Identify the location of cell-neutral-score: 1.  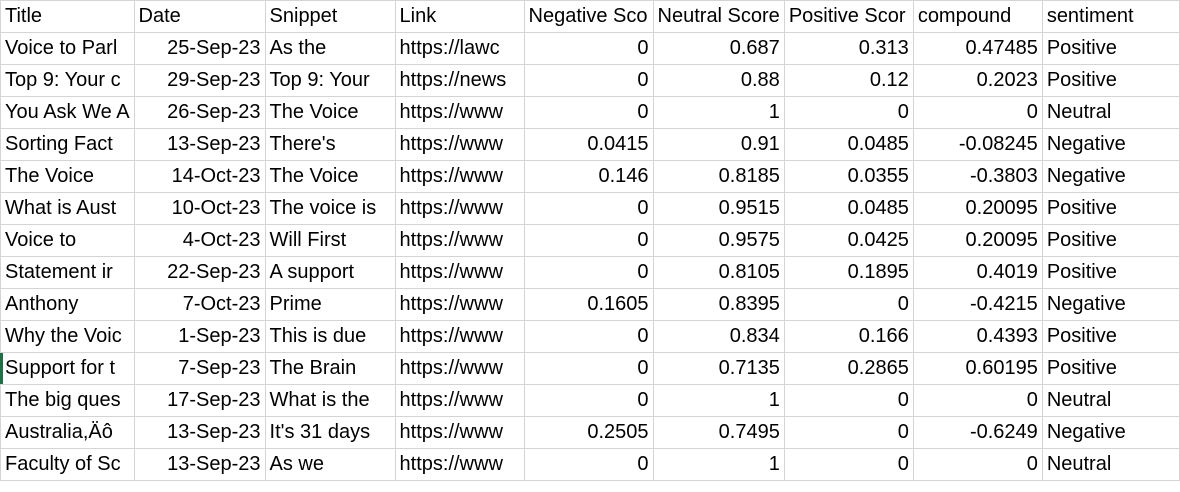
(719, 112).